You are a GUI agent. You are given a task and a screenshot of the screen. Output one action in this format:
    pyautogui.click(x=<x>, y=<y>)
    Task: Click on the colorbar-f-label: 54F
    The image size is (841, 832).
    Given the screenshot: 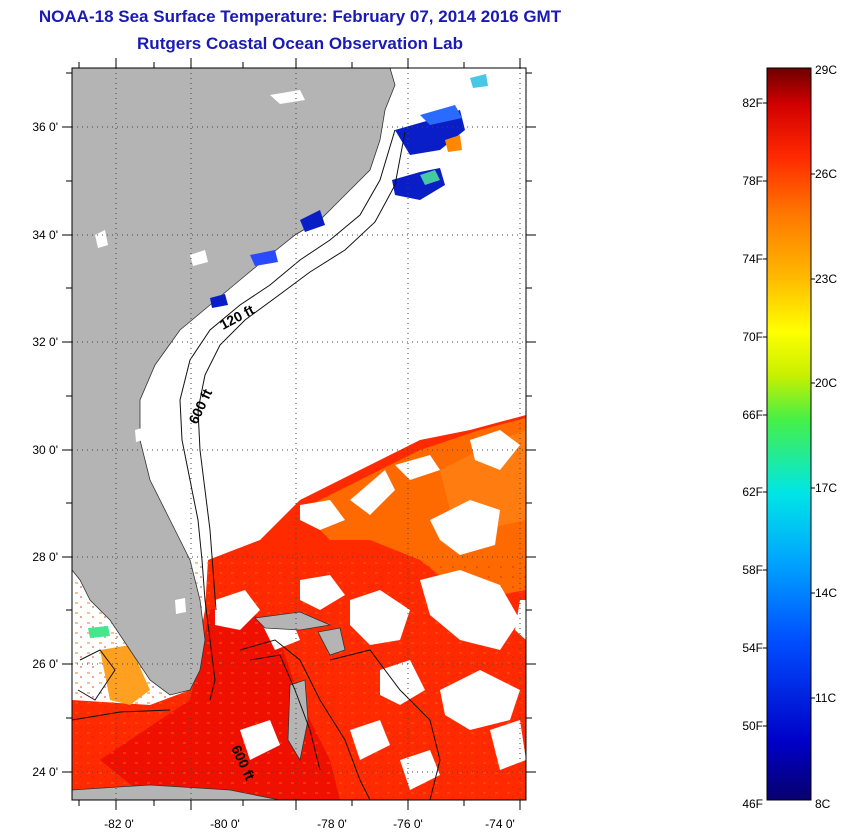 What is the action you would take?
    pyautogui.click(x=752, y=648)
    